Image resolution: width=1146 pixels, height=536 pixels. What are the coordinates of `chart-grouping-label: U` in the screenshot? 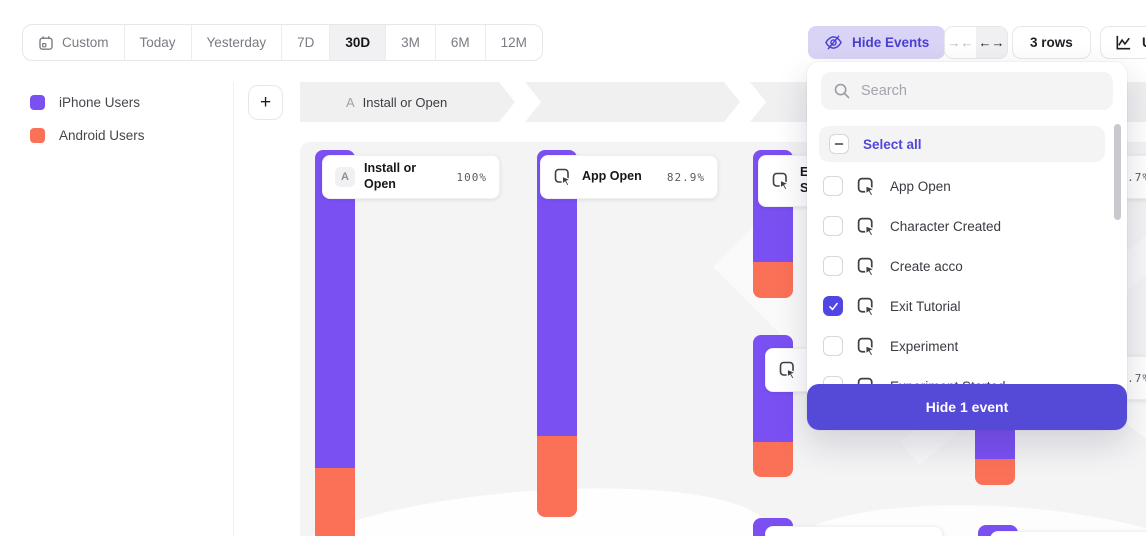 It's located at (1144, 42).